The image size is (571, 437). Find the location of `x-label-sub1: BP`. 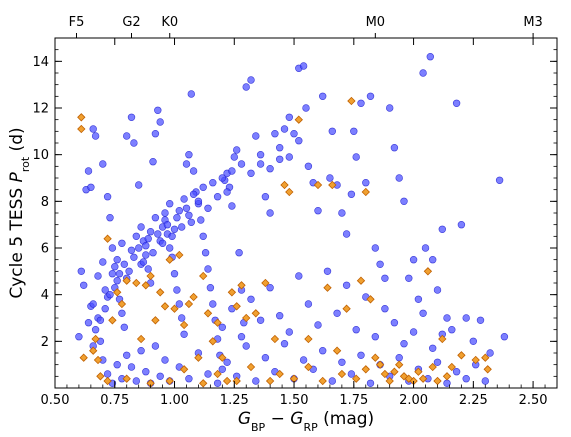

x-label-sub1: BP is located at coordinates (258, 427).